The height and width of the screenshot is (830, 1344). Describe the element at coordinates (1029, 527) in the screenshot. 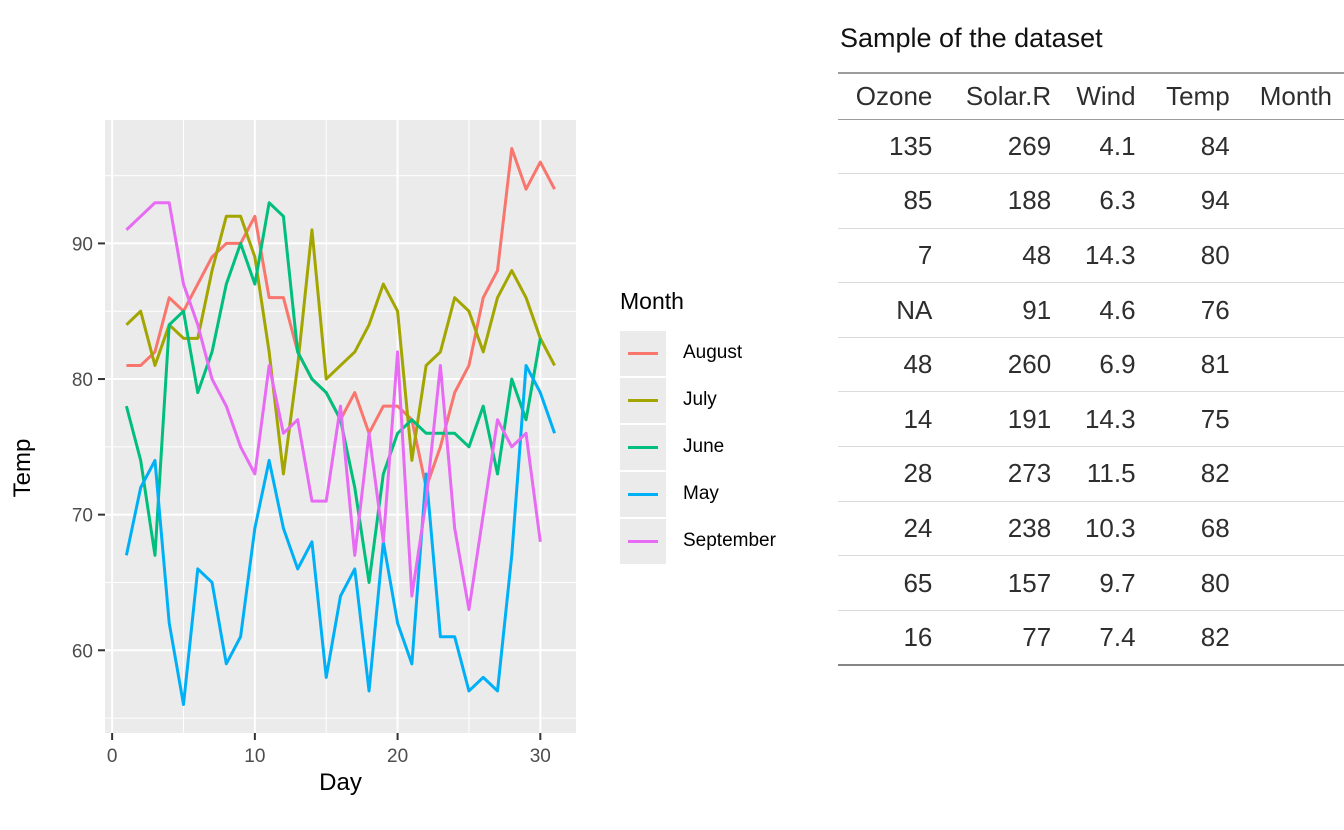

I see `table-cell: 238` at that location.